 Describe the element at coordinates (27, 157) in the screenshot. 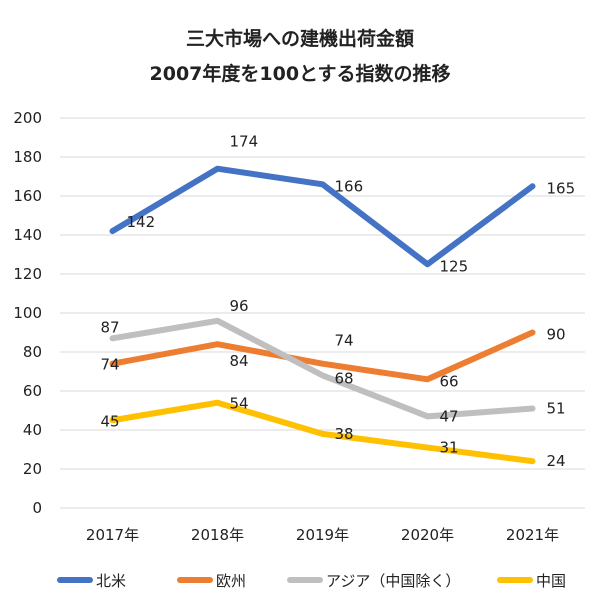

I see `y-tick-label: 180` at that location.